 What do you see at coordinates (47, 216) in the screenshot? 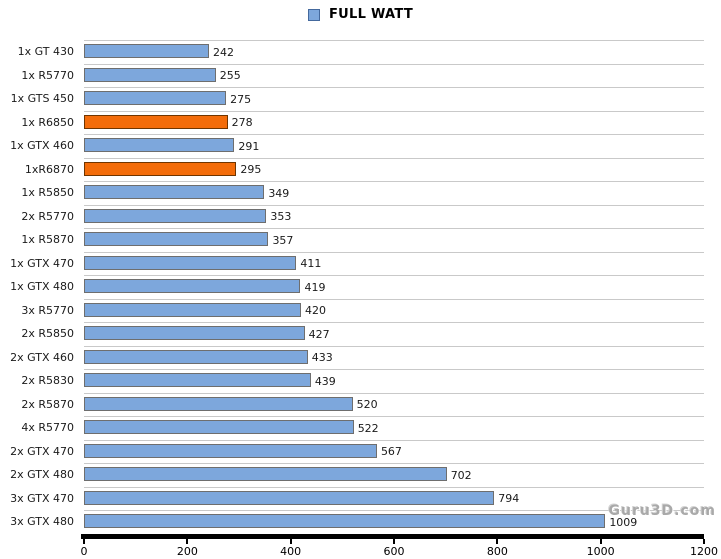
I see `category-label: 2x R5770` at bounding box center [47, 216].